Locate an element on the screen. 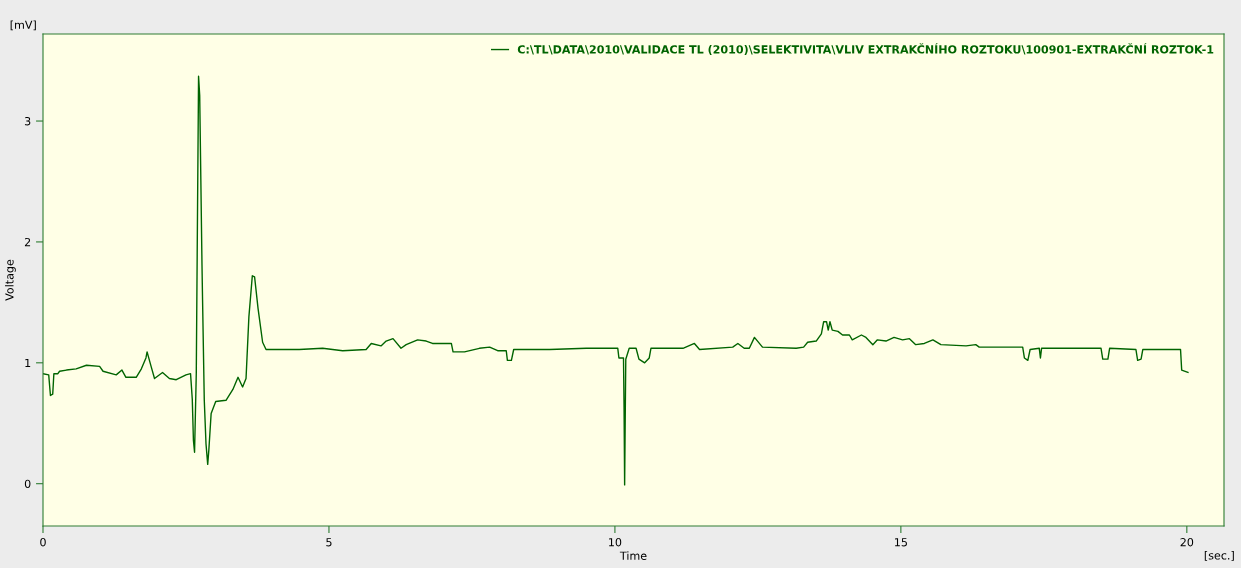 The height and width of the screenshot is (568, 1241). legend-label: C:\TL\DATA\2010\VALIDACE TL (2010)\SELEKTIVITA\VLIV EXTRAKČNÍHO ROZTOKU\100901-EXTRAKČNÍ ROZTOK-1 is located at coordinates (865, 49).